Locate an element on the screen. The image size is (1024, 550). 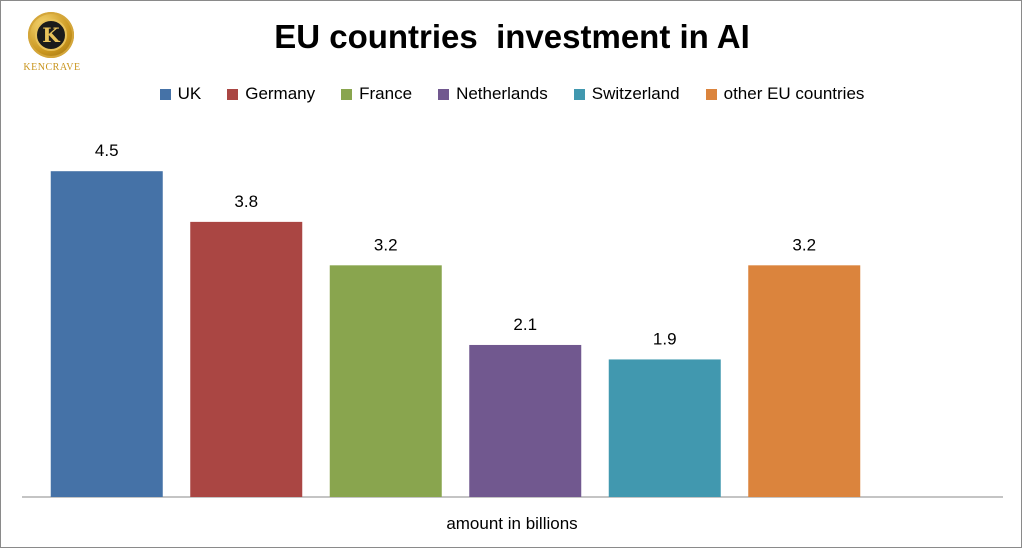
legend-item: Switzerland is located at coordinates (626, 94).